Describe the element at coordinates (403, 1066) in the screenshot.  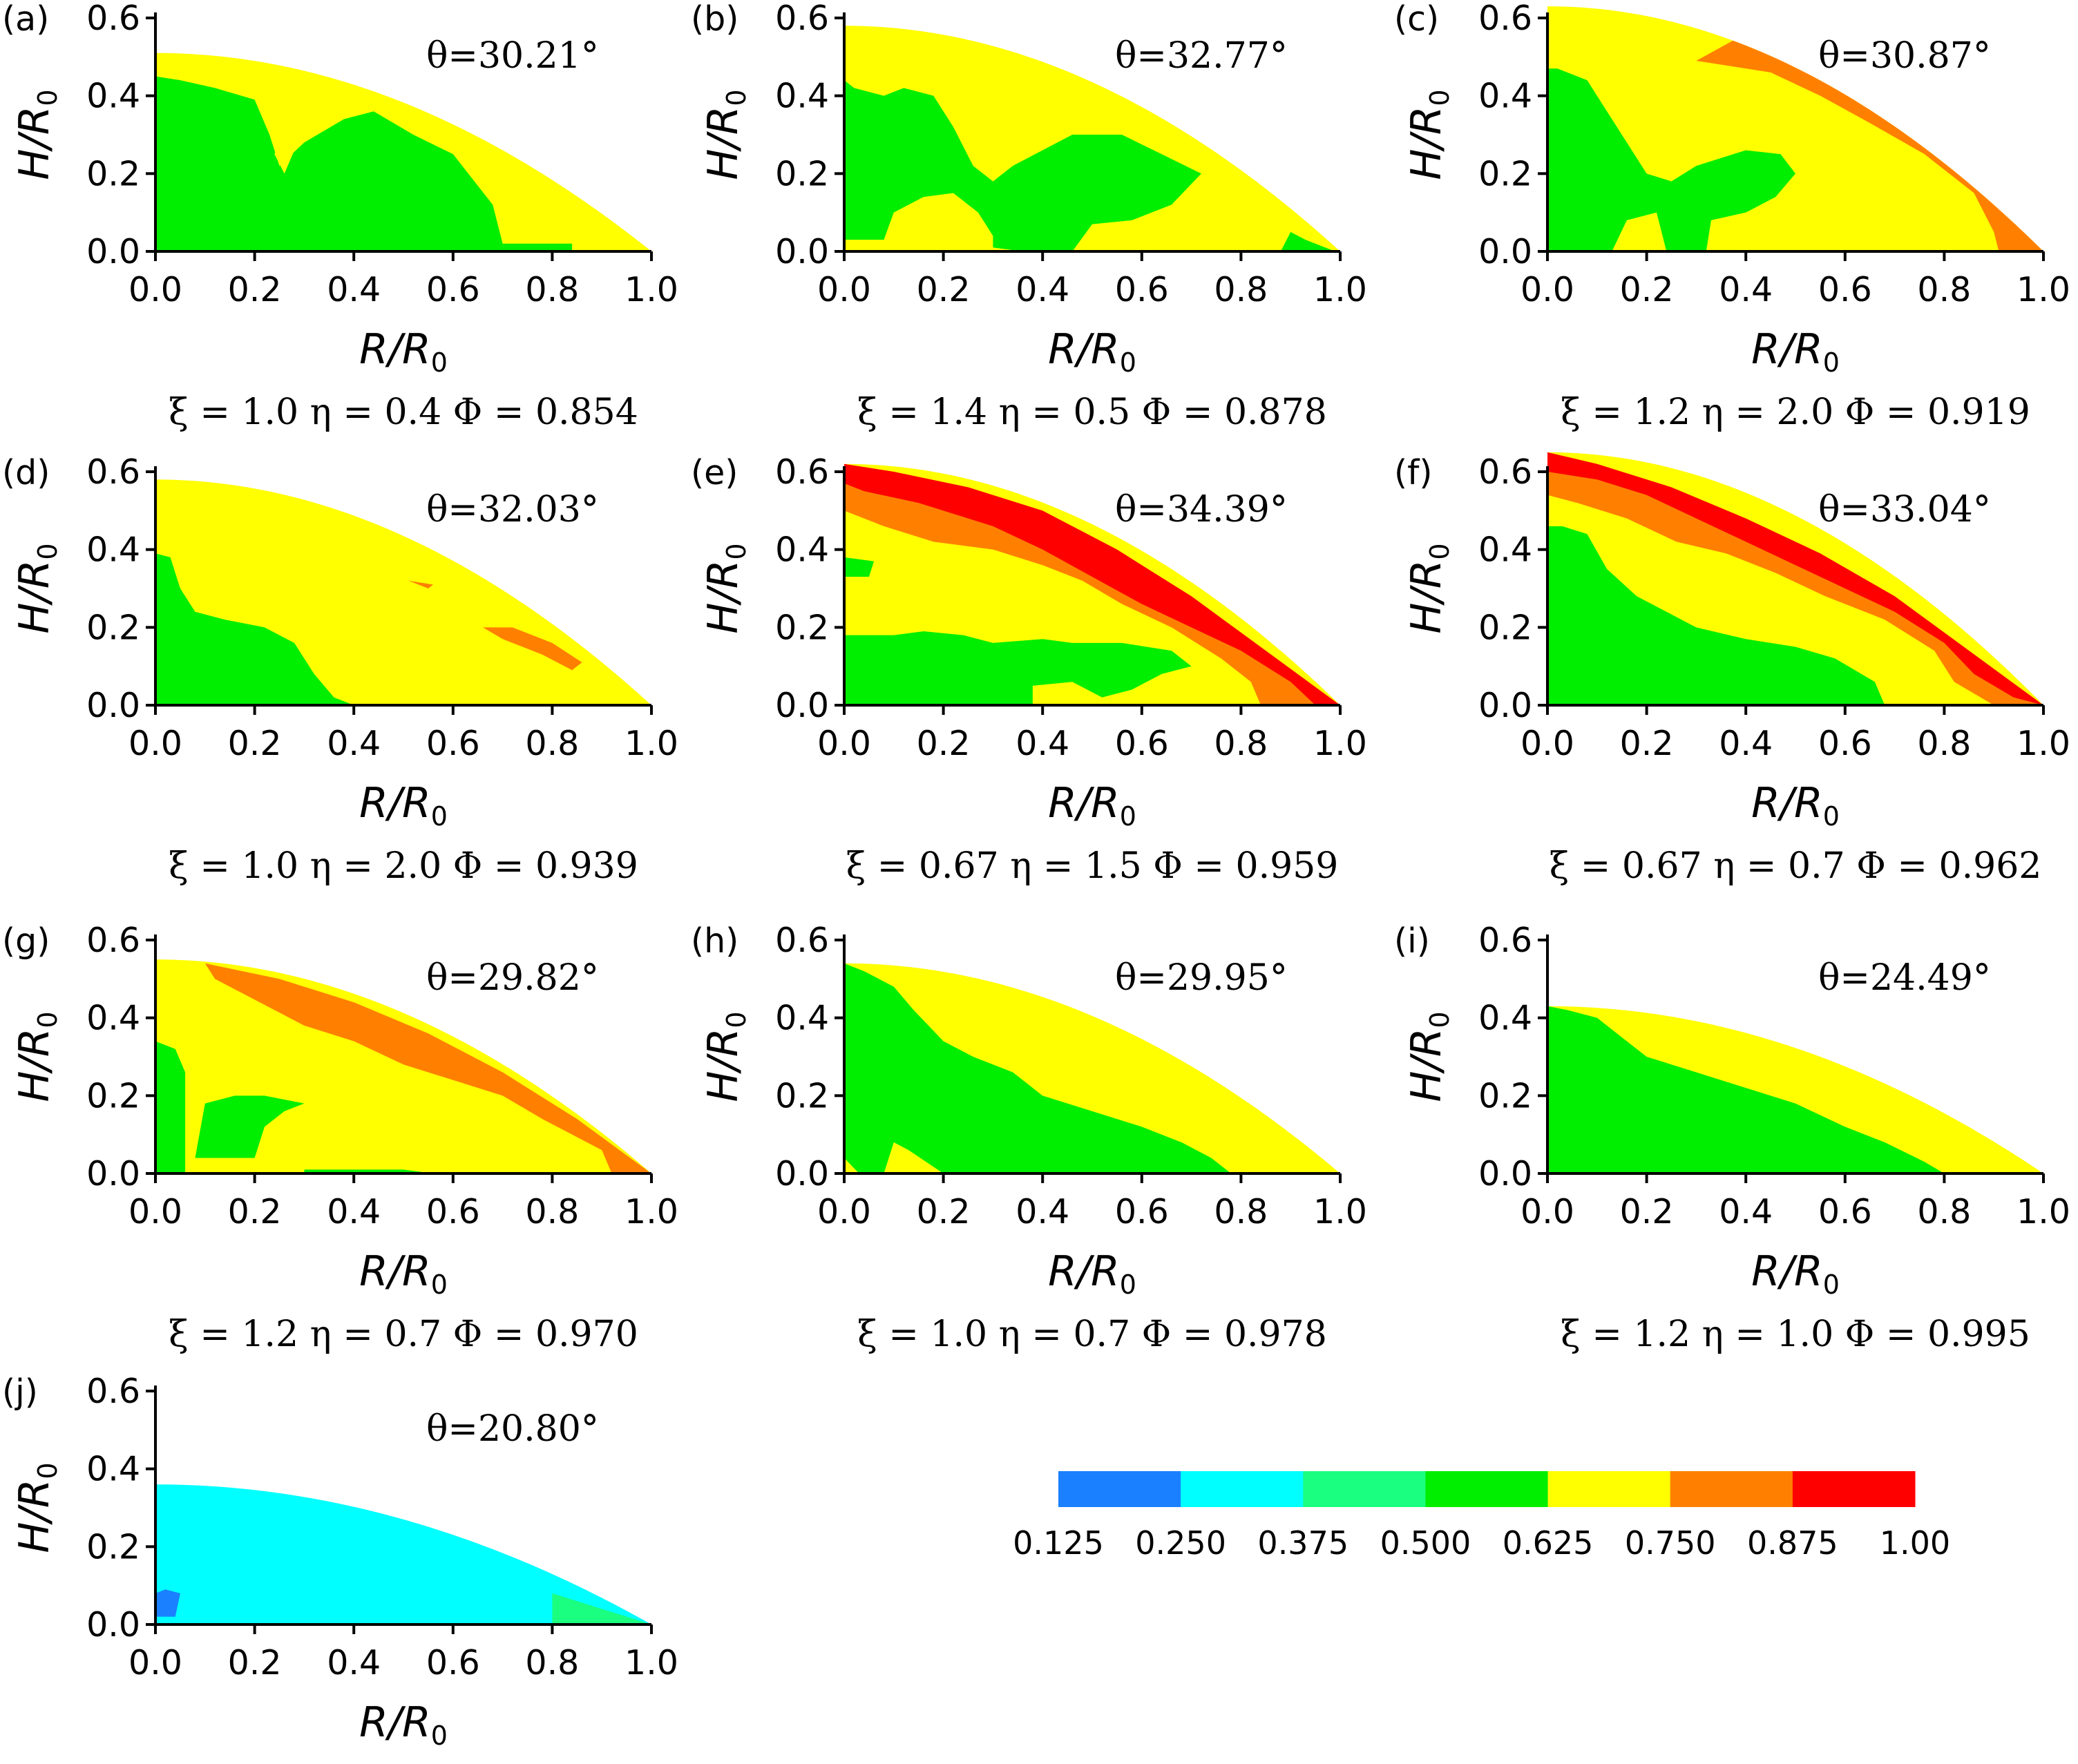
I see `drop-base-region` at that location.